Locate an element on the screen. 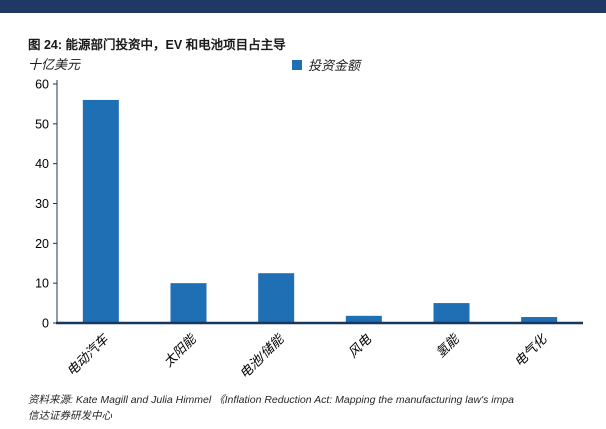  bar-风电 is located at coordinates (363, 319).